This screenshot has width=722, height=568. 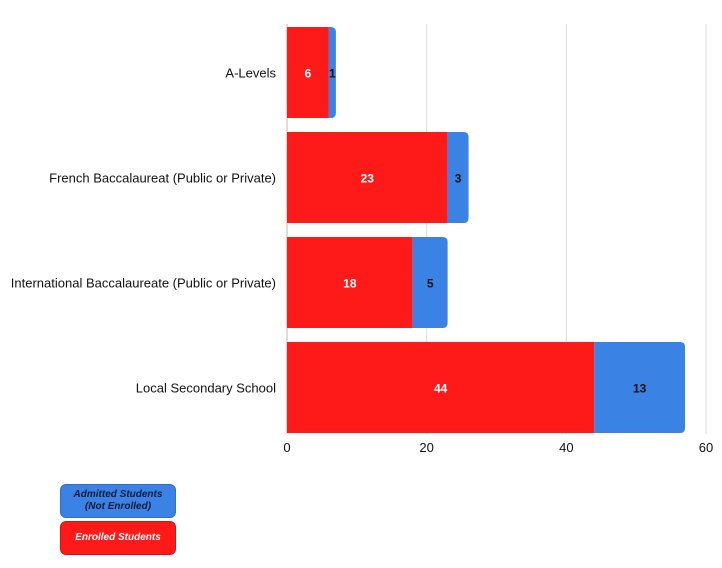 What do you see at coordinates (286, 447) in the screenshot?
I see `x-tick-label: 0` at bounding box center [286, 447].